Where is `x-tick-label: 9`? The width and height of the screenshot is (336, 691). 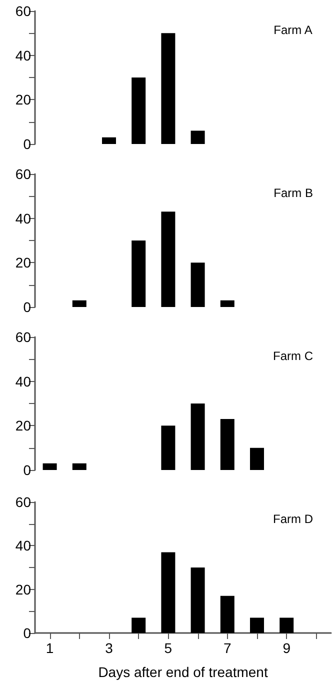 x-tick-label: 9 is located at coordinates (286, 648).